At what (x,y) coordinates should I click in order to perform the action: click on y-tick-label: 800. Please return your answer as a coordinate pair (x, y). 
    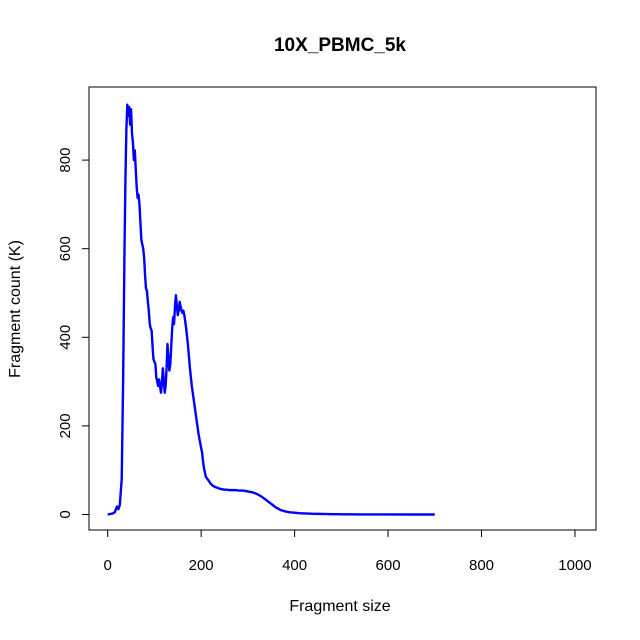
    Looking at the image, I should click on (65, 160).